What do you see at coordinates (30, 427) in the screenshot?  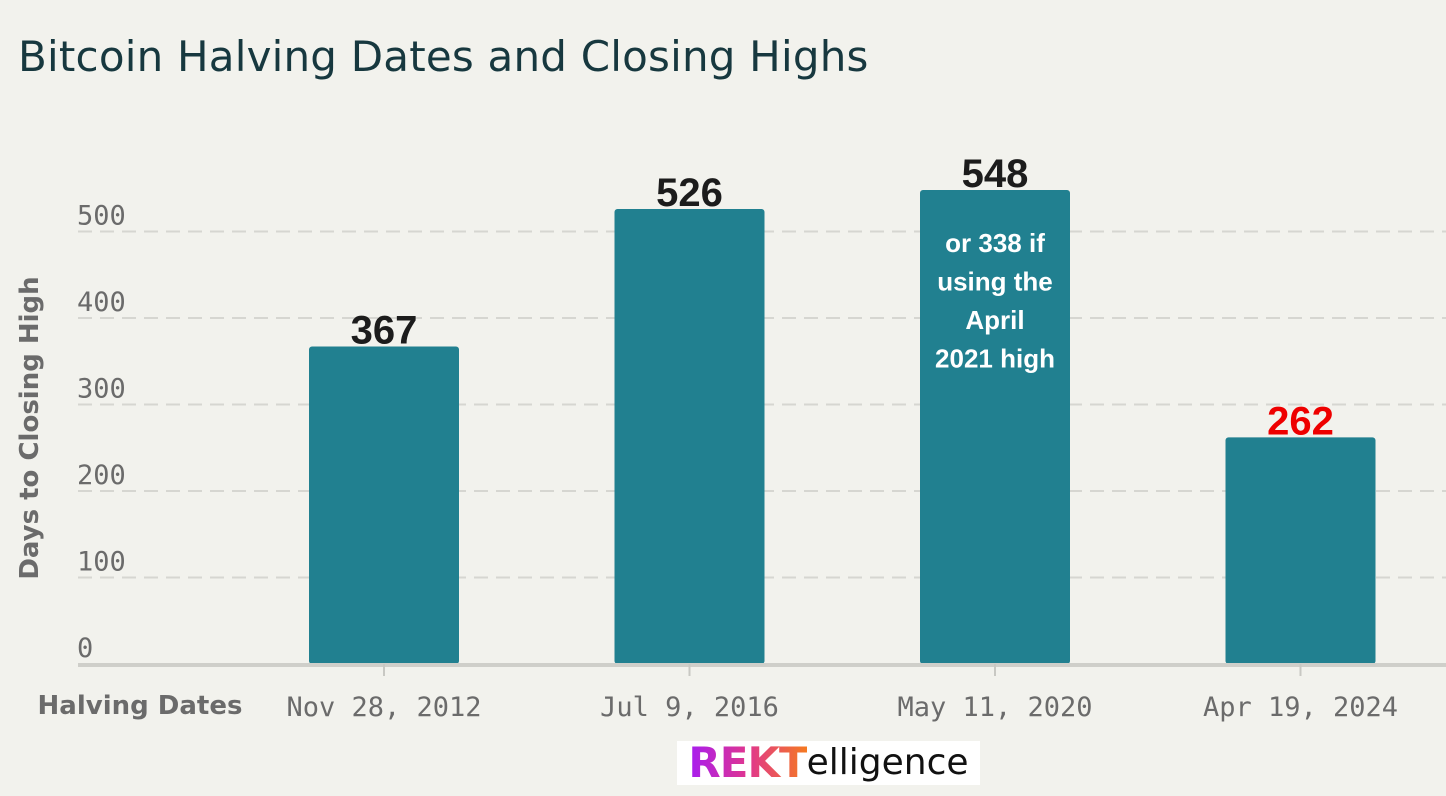 I see `y-axis-label: Days to Closing High` at bounding box center [30, 427].